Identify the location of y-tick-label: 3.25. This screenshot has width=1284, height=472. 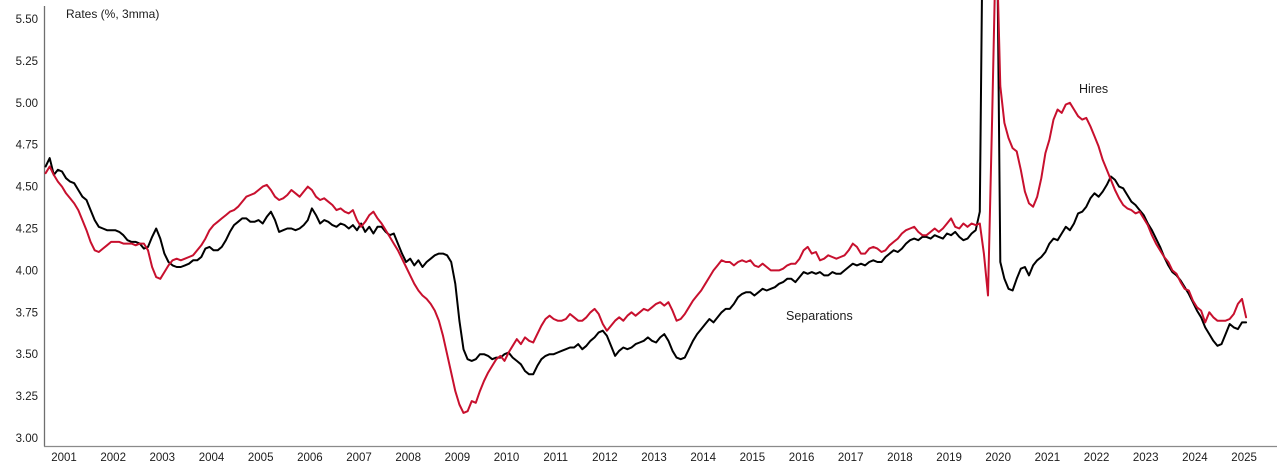
(27, 397).